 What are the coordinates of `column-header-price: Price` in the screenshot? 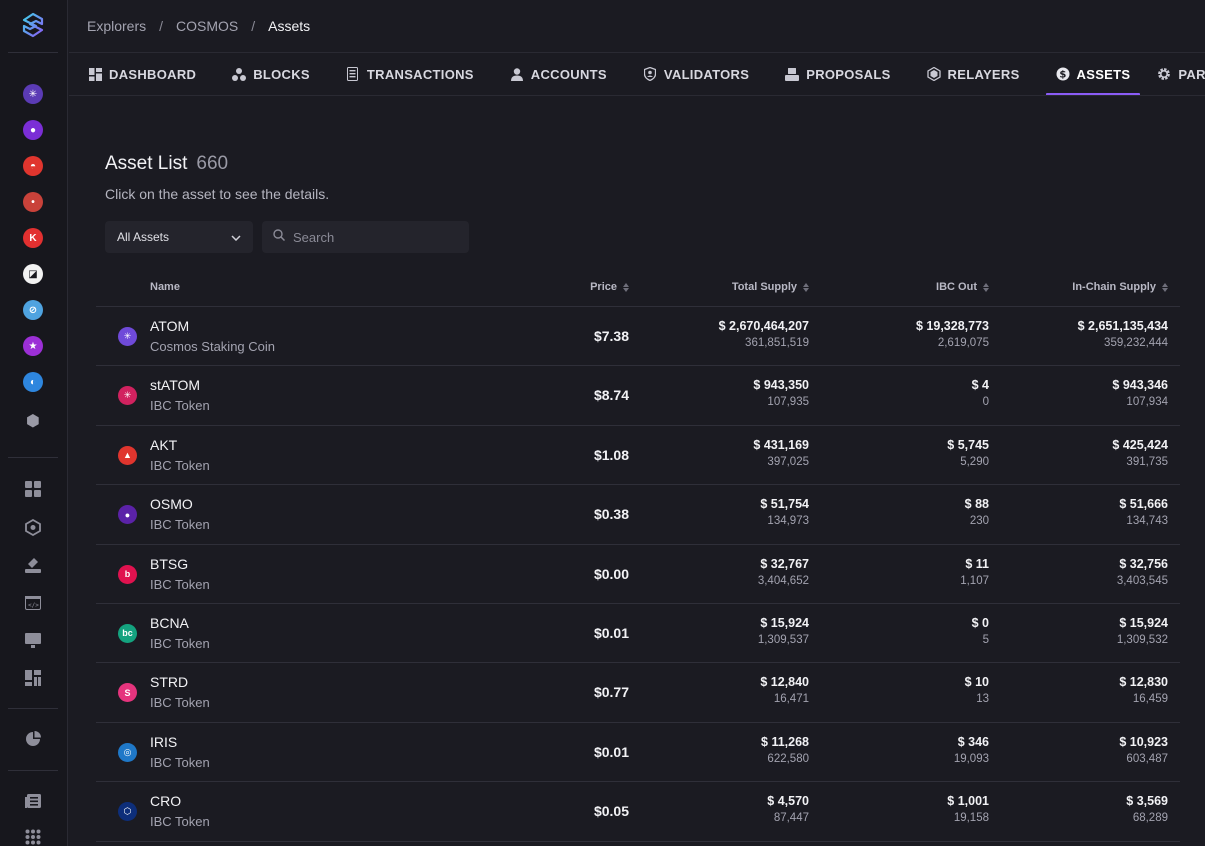 It's located at (609, 287).